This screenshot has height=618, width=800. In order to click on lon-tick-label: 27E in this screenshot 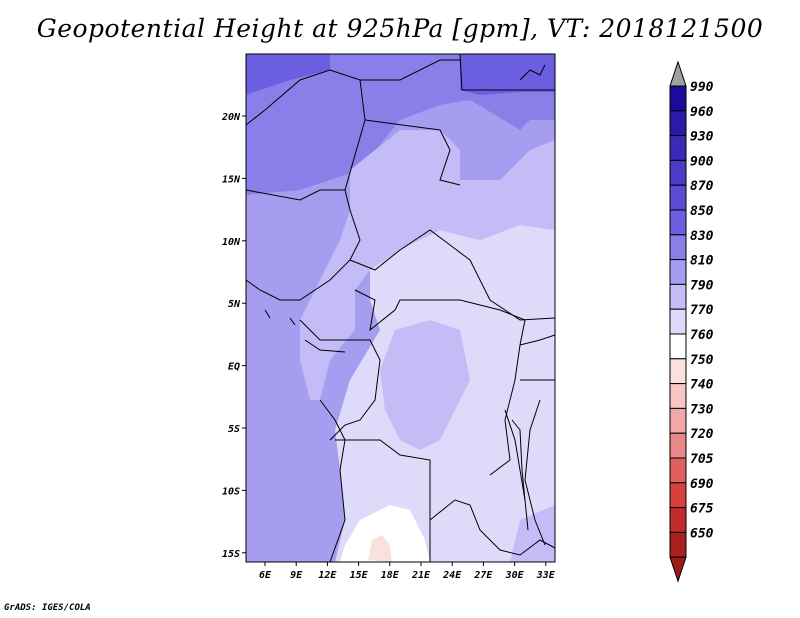, I will do `click(483, 575)`.